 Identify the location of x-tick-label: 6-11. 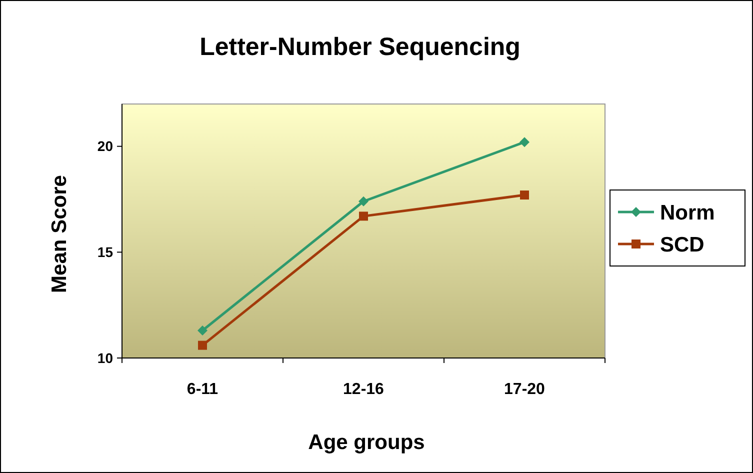
(202, 389).